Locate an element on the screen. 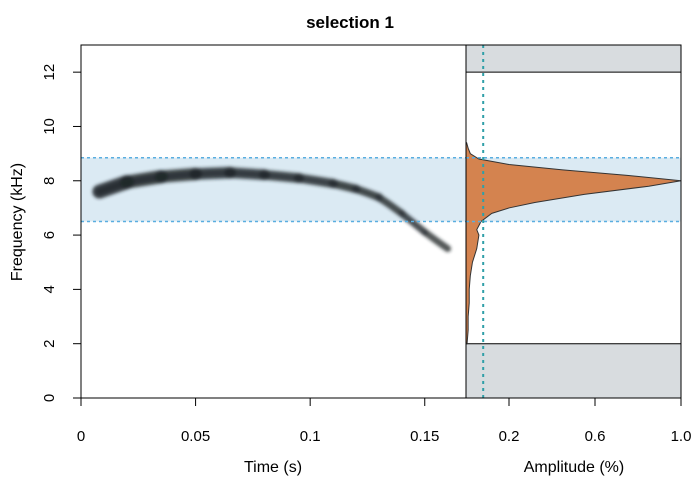  amplitude-spectrum is located at coordinates (573, 243).